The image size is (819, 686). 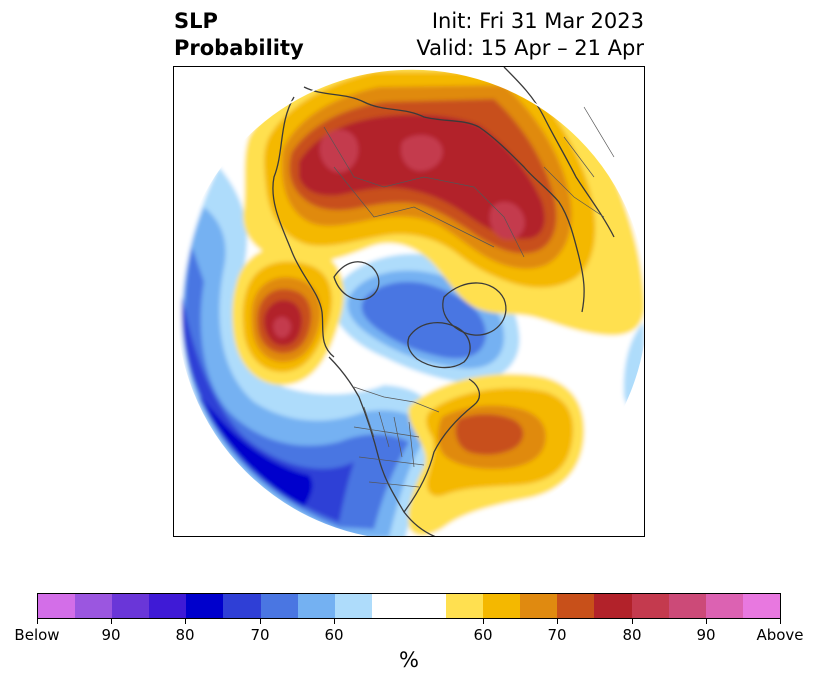 I want to click on colorbar-label-above-70: 70, so click(x=557, y=635).